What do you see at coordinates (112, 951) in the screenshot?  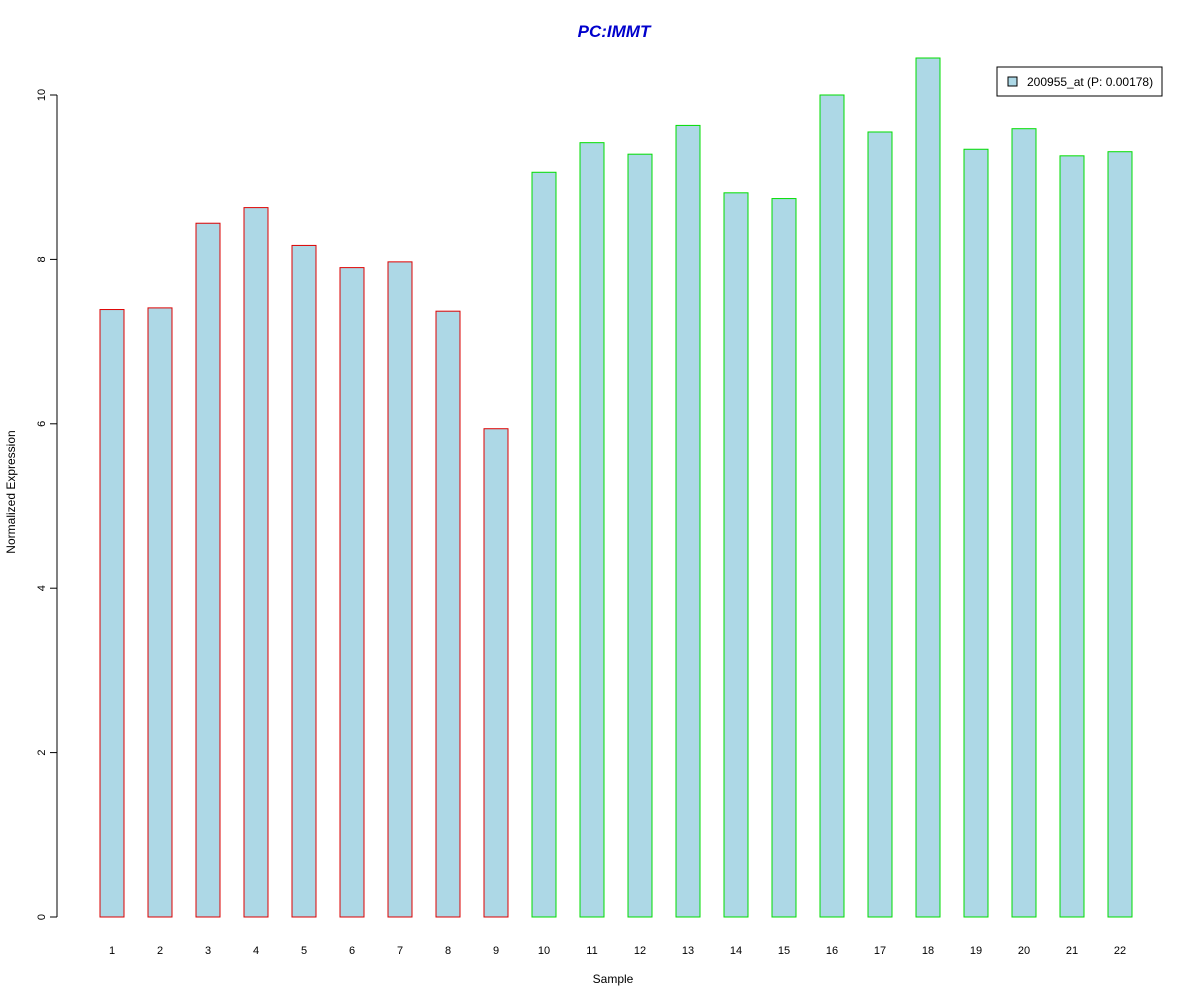 I see `x-tick-label: 1` at bounding box center [112, 951].